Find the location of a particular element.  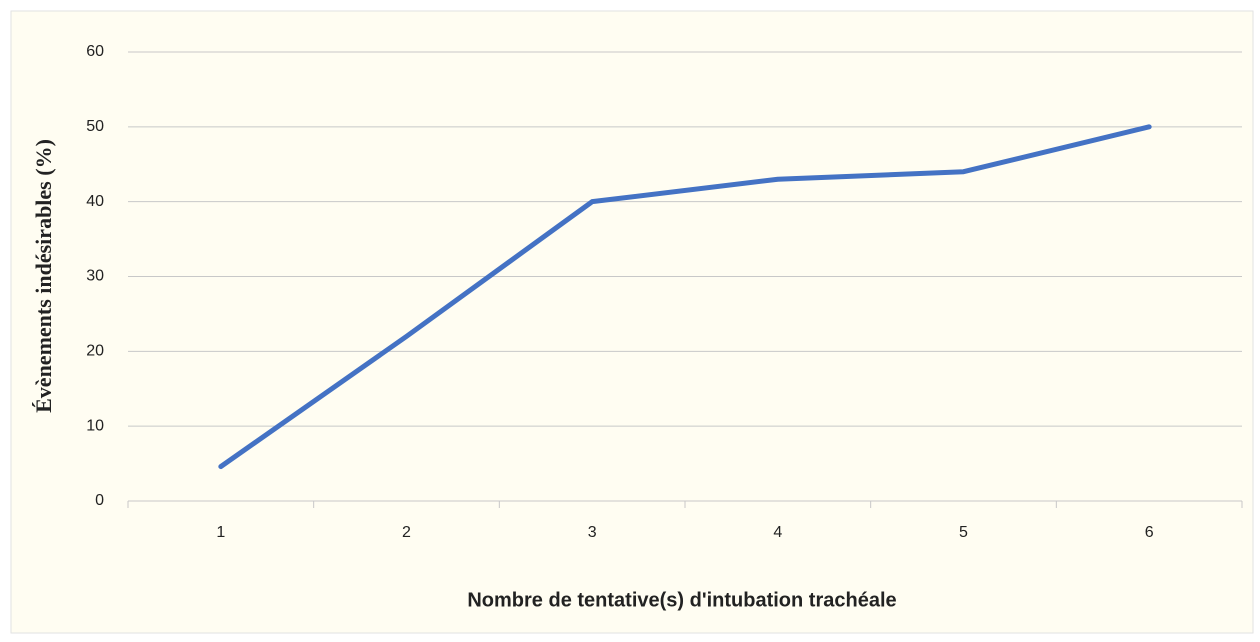

y-tick-label: 40 is located at coordinates (95, 201).